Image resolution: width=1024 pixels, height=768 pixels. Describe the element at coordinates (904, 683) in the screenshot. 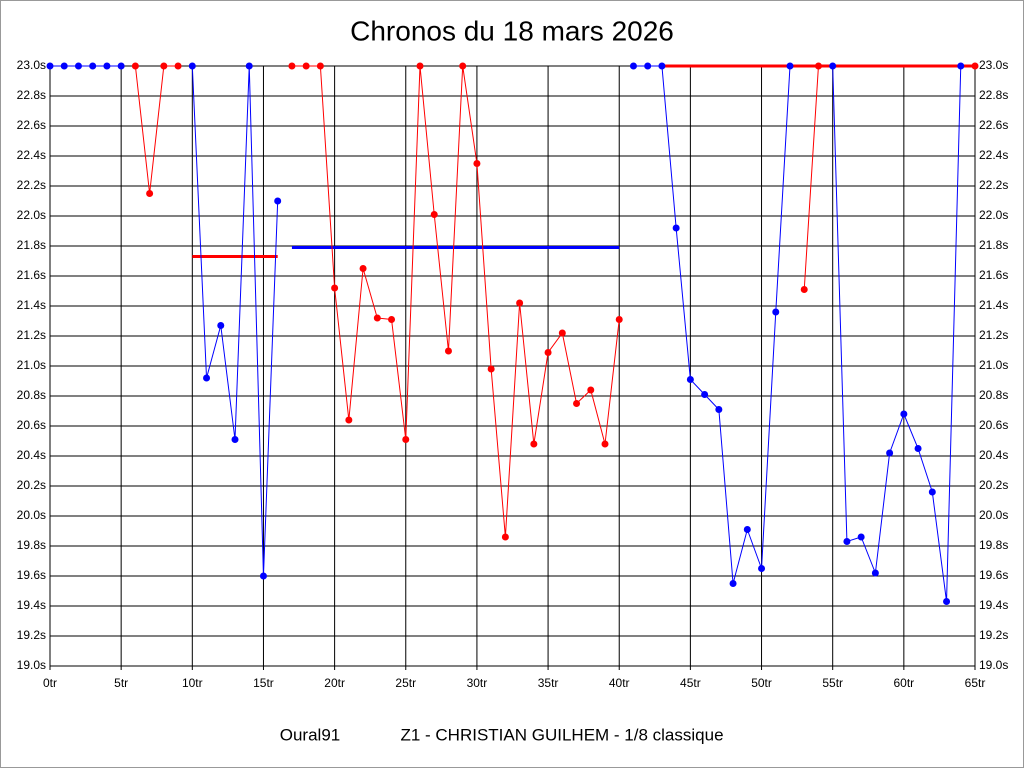

I see `x-tick-label: 60tr` at that location.